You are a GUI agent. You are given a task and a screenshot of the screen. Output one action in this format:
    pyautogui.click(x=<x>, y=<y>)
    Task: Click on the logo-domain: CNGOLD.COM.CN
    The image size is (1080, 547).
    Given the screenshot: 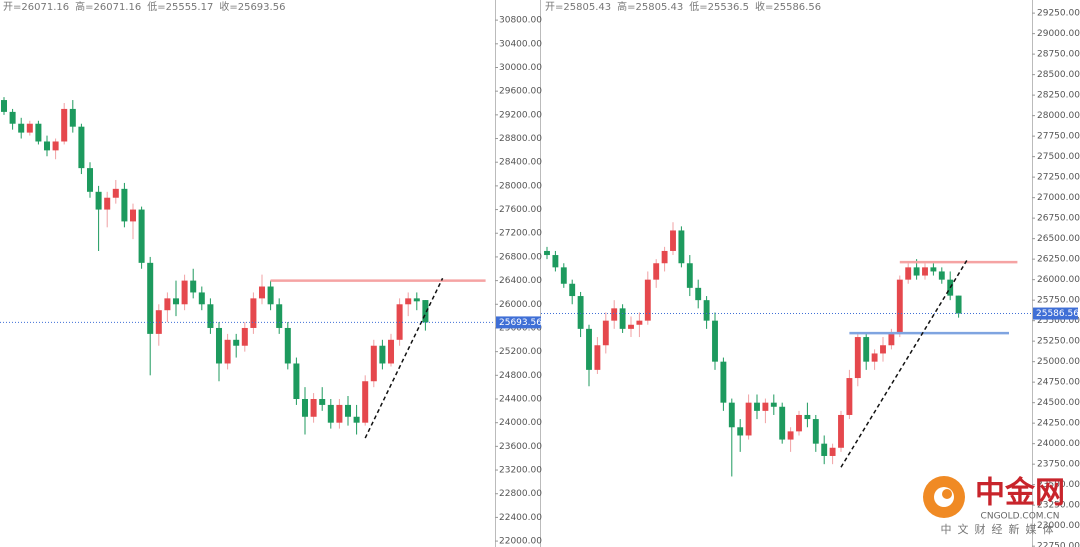 What is the action you would take?
    pyautogui.click(x=1020, y=517)
    